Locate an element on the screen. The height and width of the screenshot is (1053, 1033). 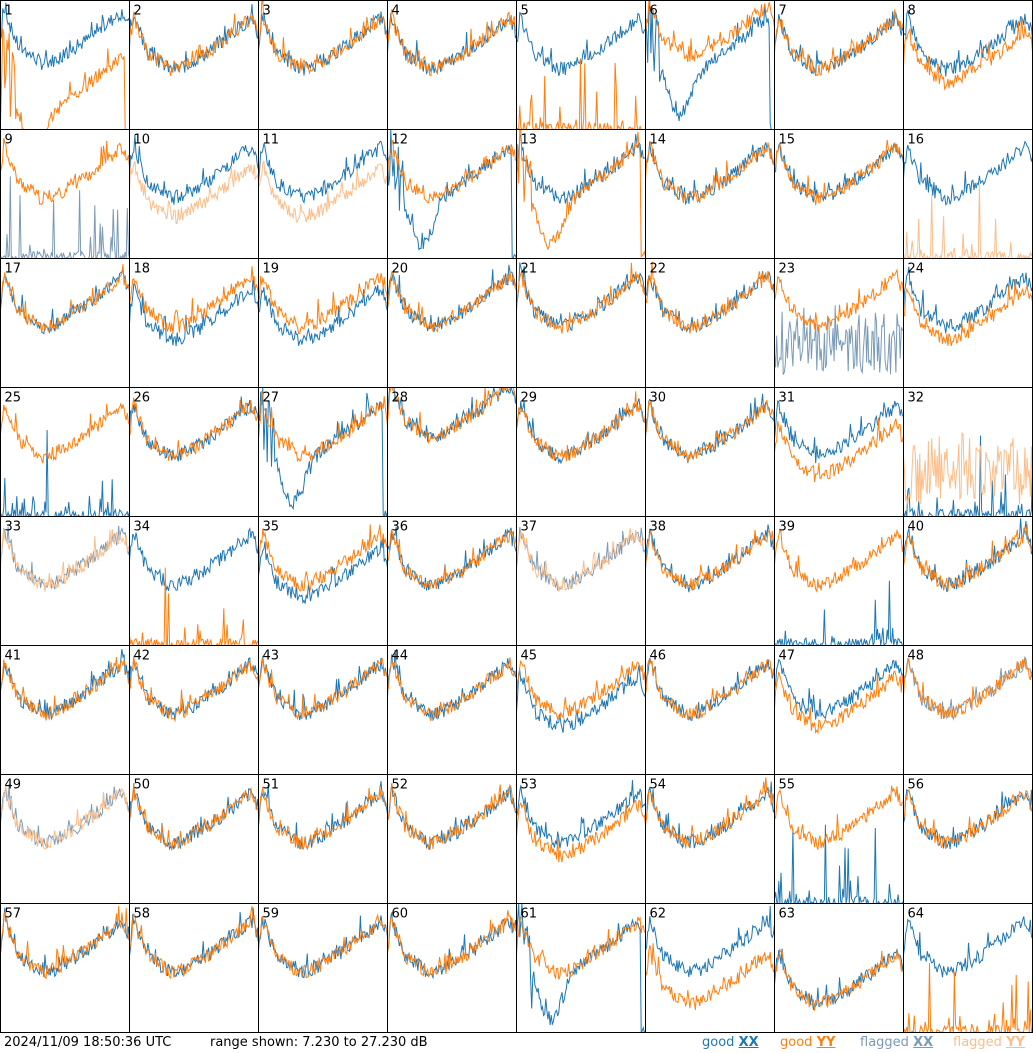
panel-18: 18 is located at coordinates (194, 323).